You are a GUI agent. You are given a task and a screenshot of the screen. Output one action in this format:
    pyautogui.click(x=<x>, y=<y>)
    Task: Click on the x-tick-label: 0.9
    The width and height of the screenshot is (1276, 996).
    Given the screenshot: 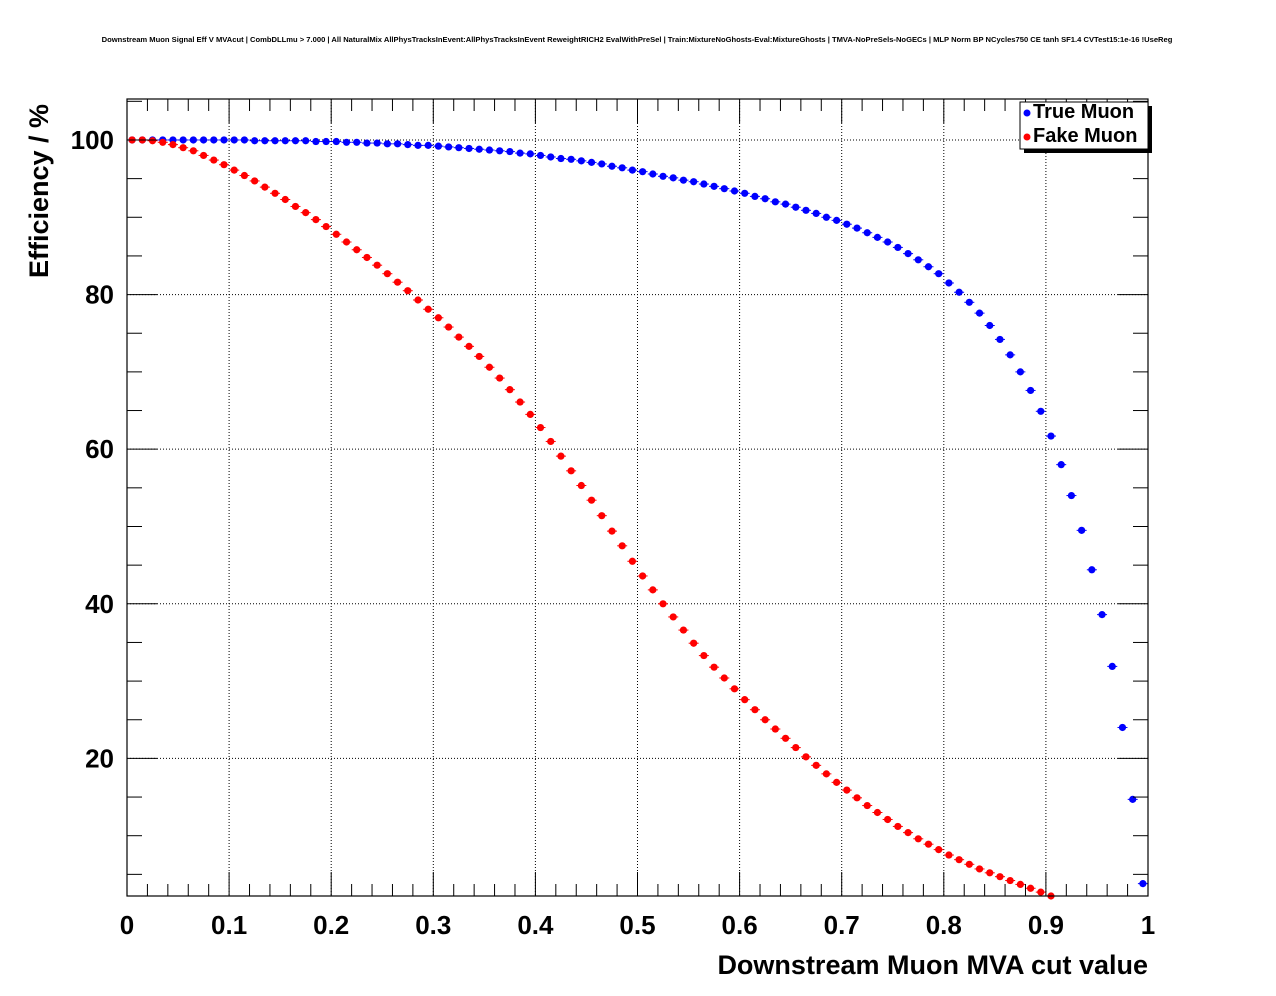 What is the action you would take?
    pyautogui.click(x=1046, y=925)
    